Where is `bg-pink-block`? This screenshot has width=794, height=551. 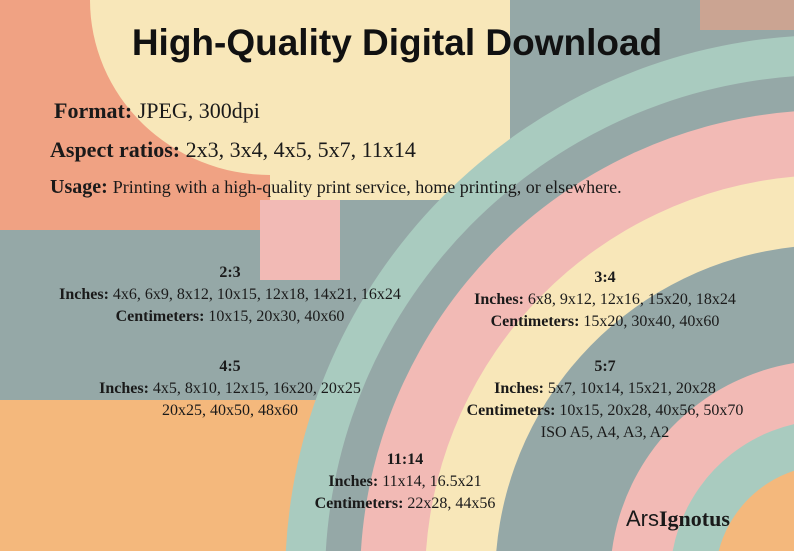 bg-pink-block is located at coordinates (300, 240).